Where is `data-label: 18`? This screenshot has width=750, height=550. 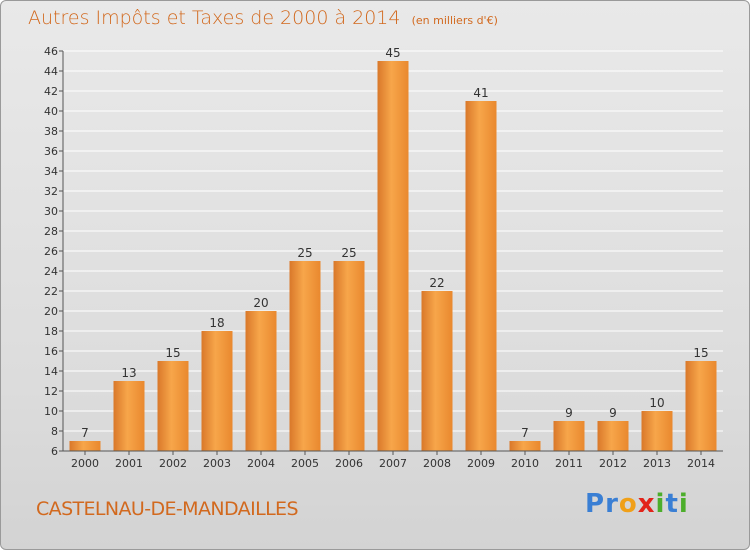
data-label: 18 is located at coordinates (216, 323).